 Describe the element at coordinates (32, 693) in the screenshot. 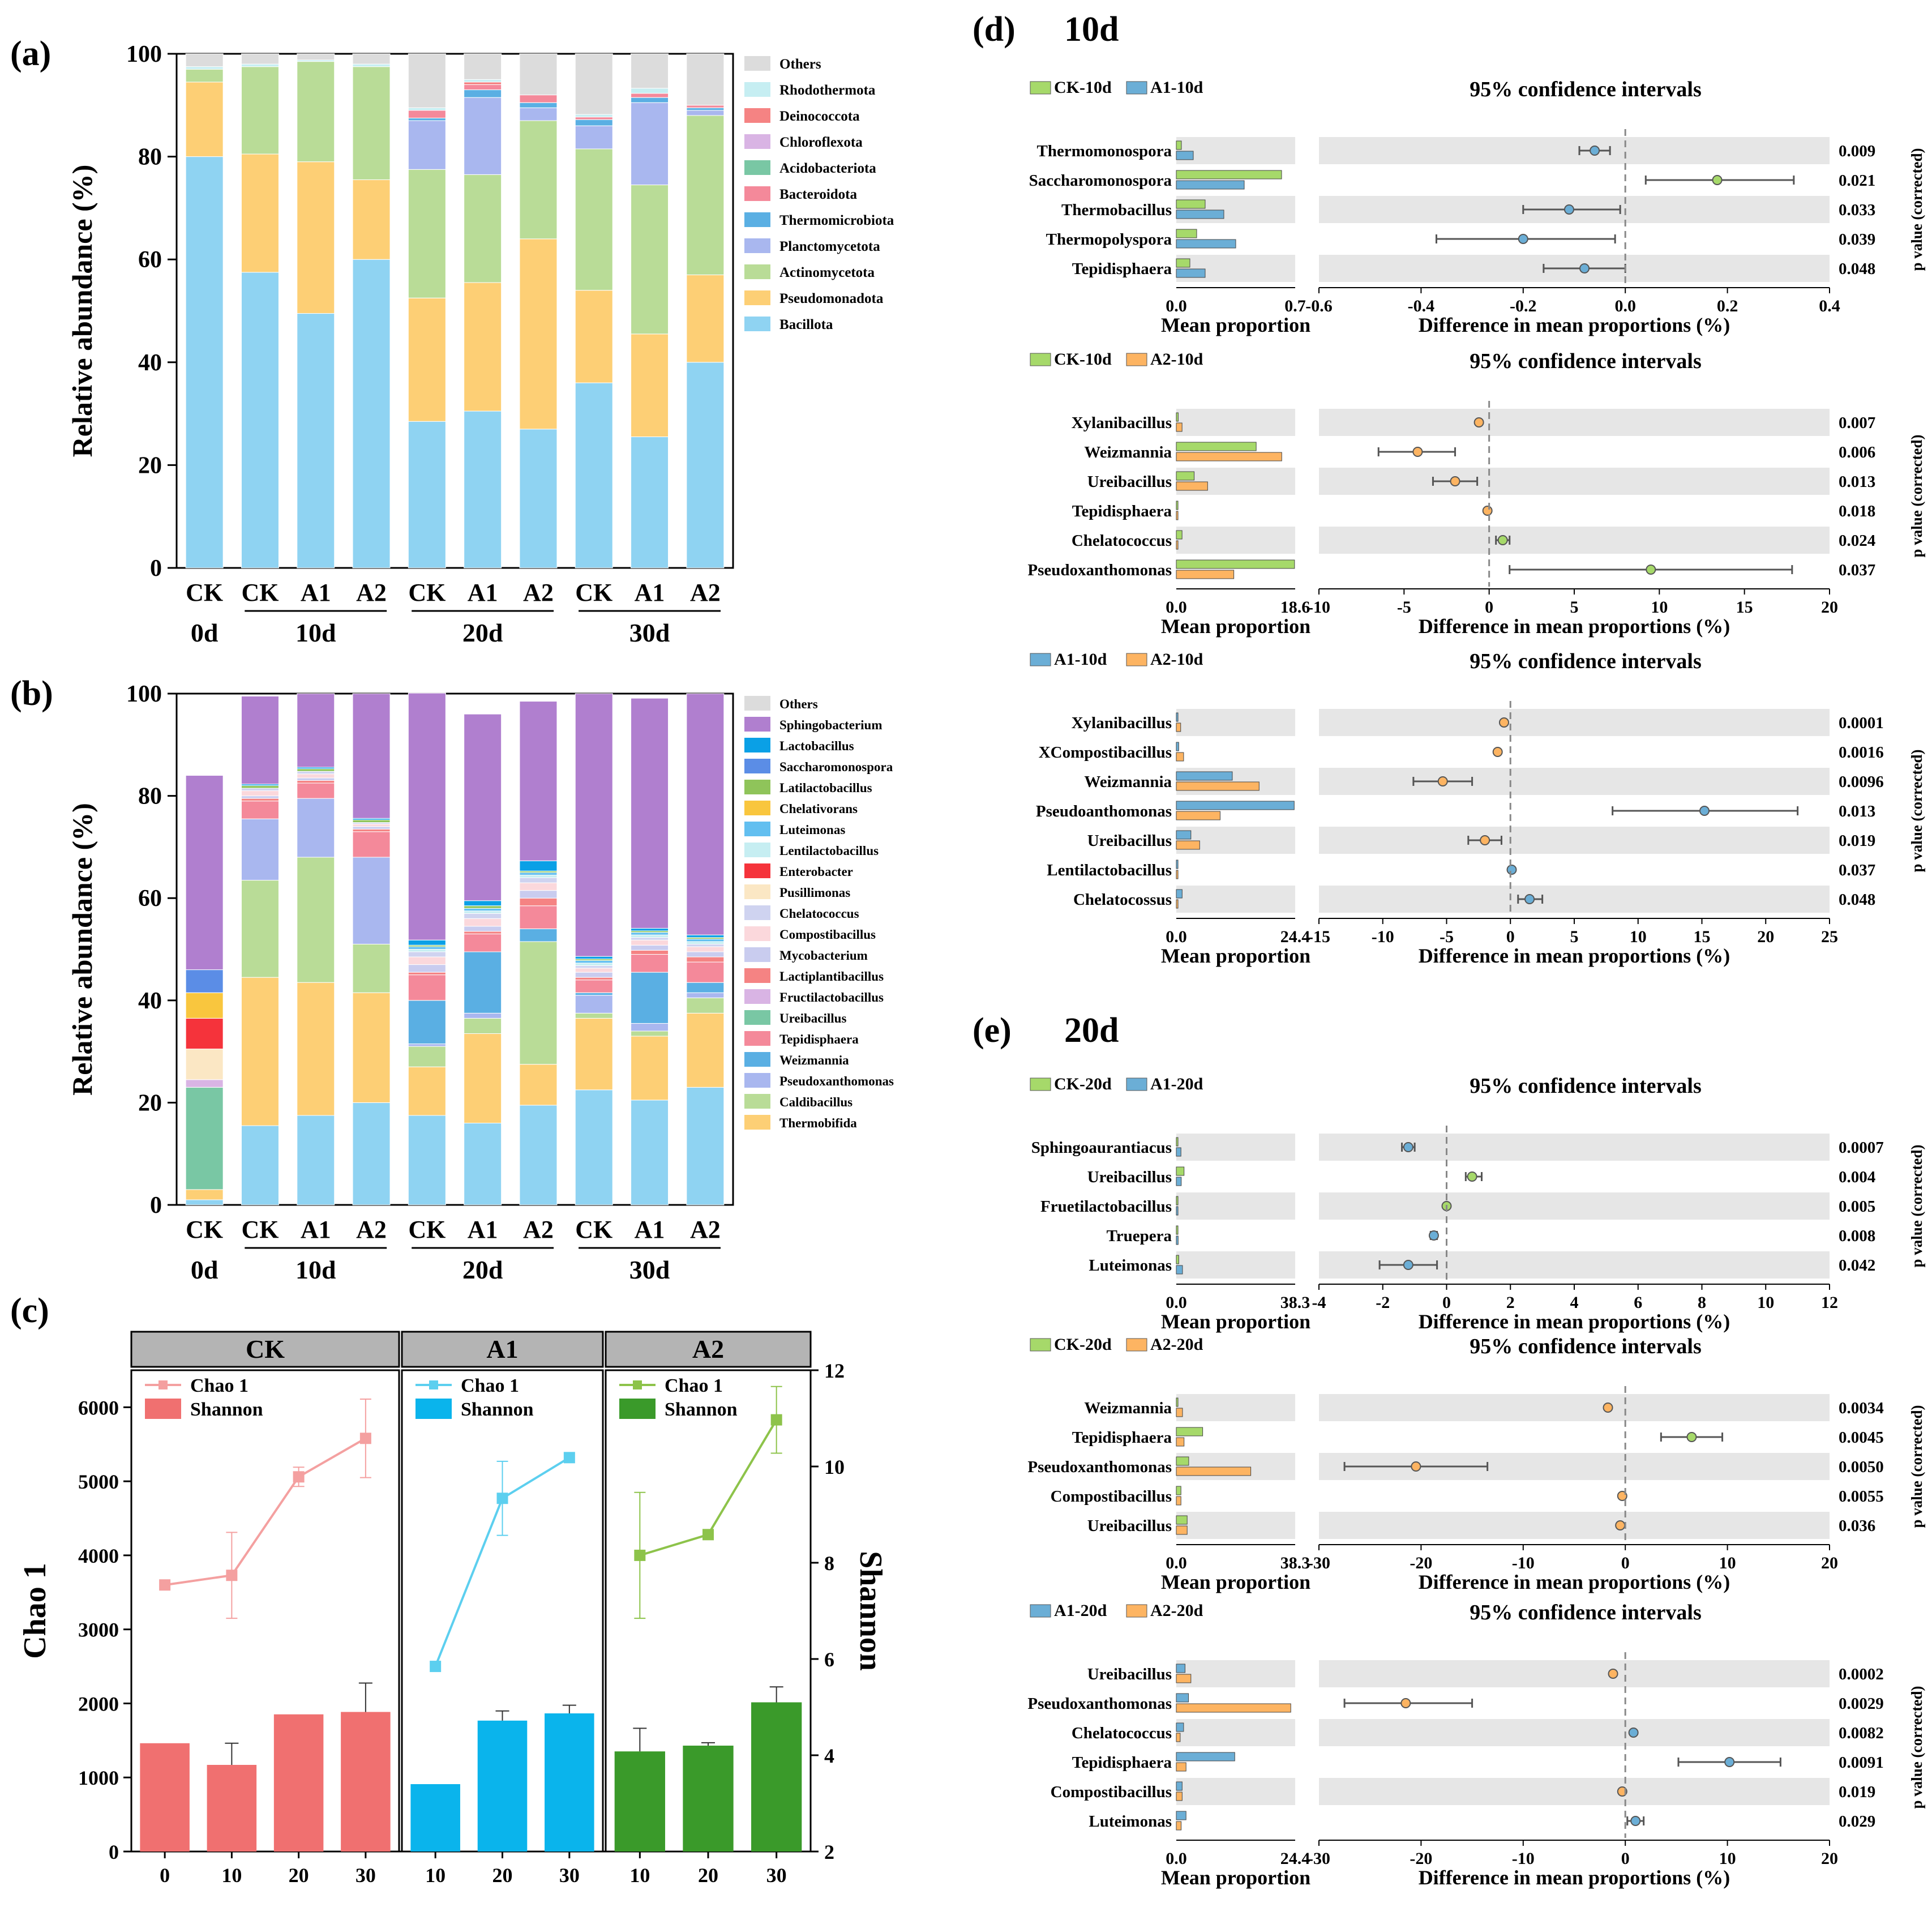

I see `b-panel-label: (b)` at that location.